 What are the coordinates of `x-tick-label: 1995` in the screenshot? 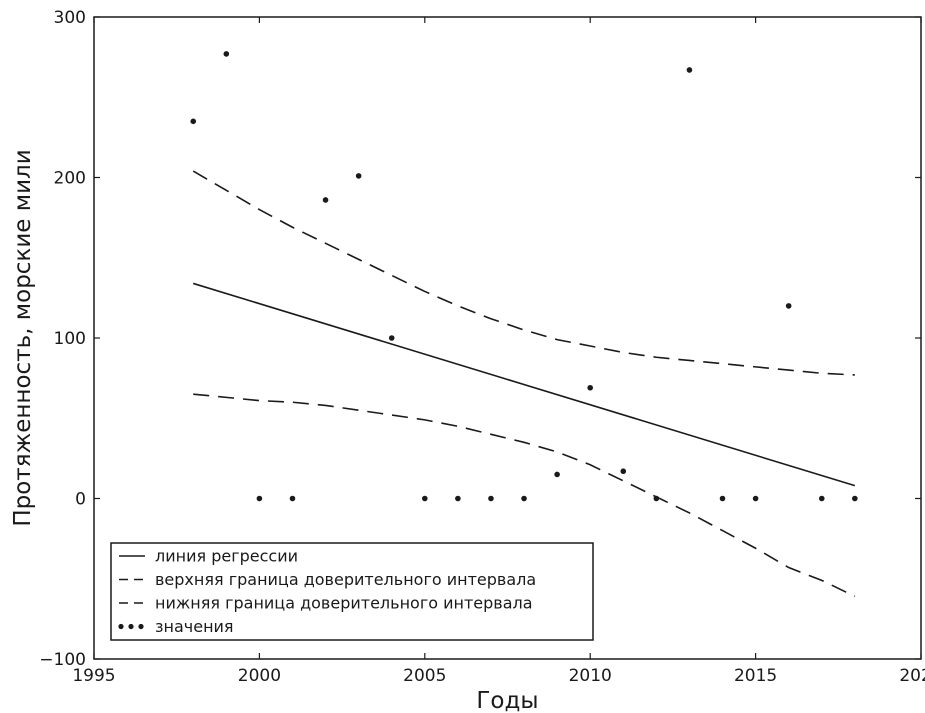 It's located at (93, 676).